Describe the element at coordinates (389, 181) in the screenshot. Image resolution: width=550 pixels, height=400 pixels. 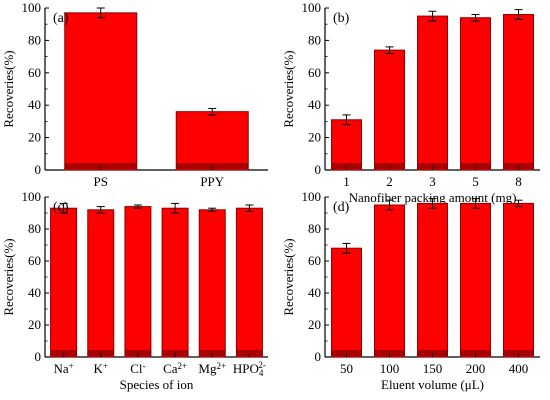
I see `tick-label-x: 2` at that location.